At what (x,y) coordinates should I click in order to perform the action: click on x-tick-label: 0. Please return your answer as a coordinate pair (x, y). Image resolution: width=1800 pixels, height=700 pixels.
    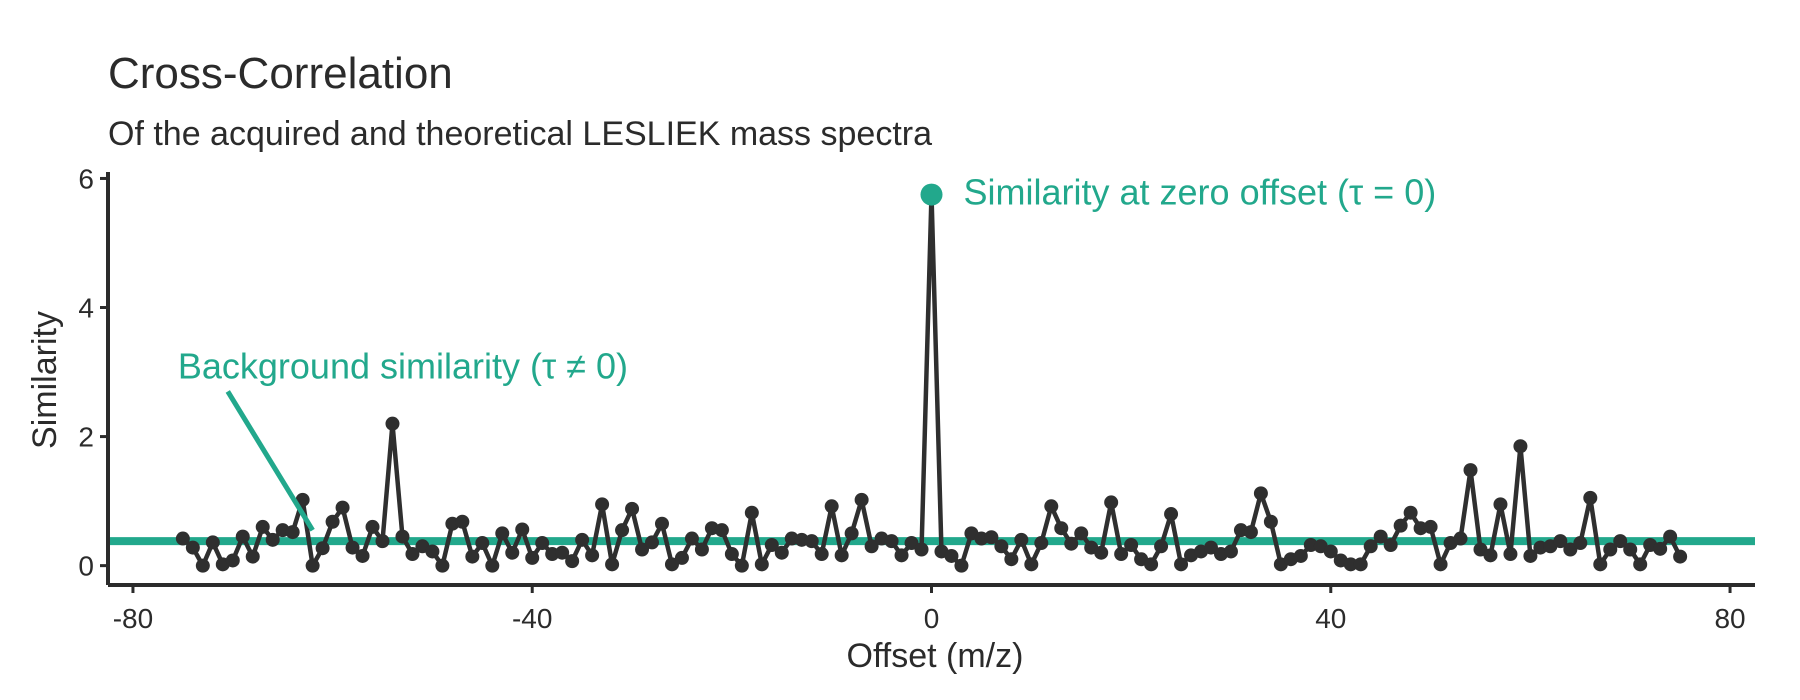
    Looking at the image, I should click on (932, 618).